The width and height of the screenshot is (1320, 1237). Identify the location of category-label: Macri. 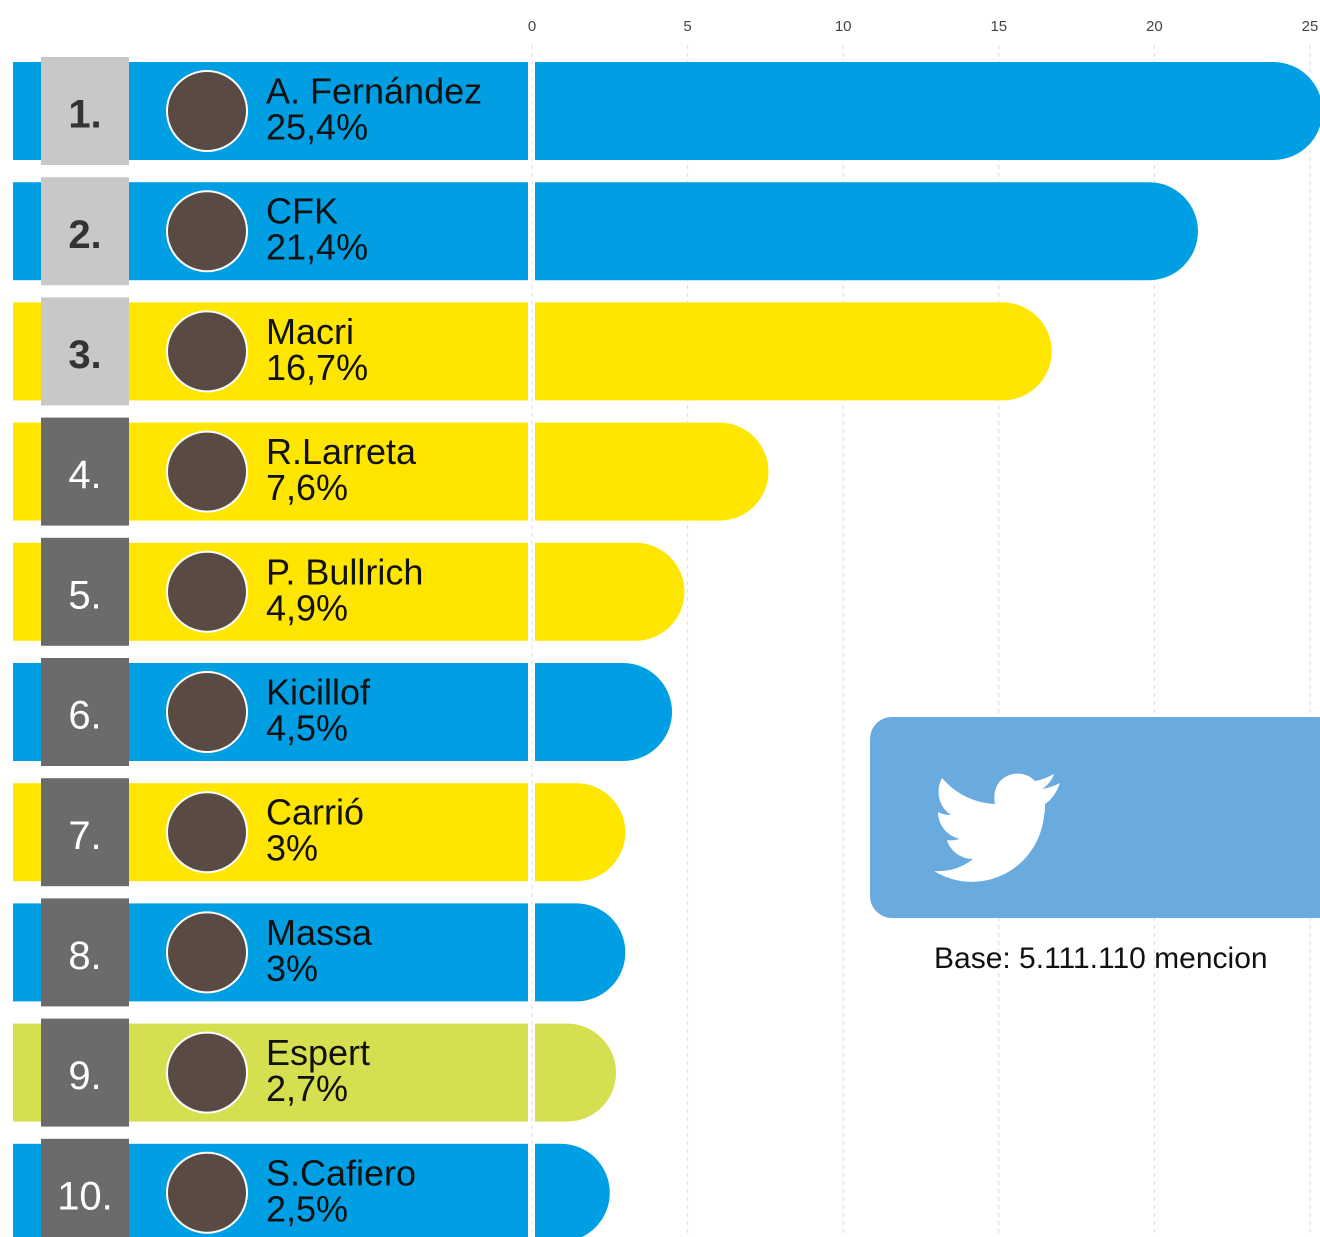
(310, 331).